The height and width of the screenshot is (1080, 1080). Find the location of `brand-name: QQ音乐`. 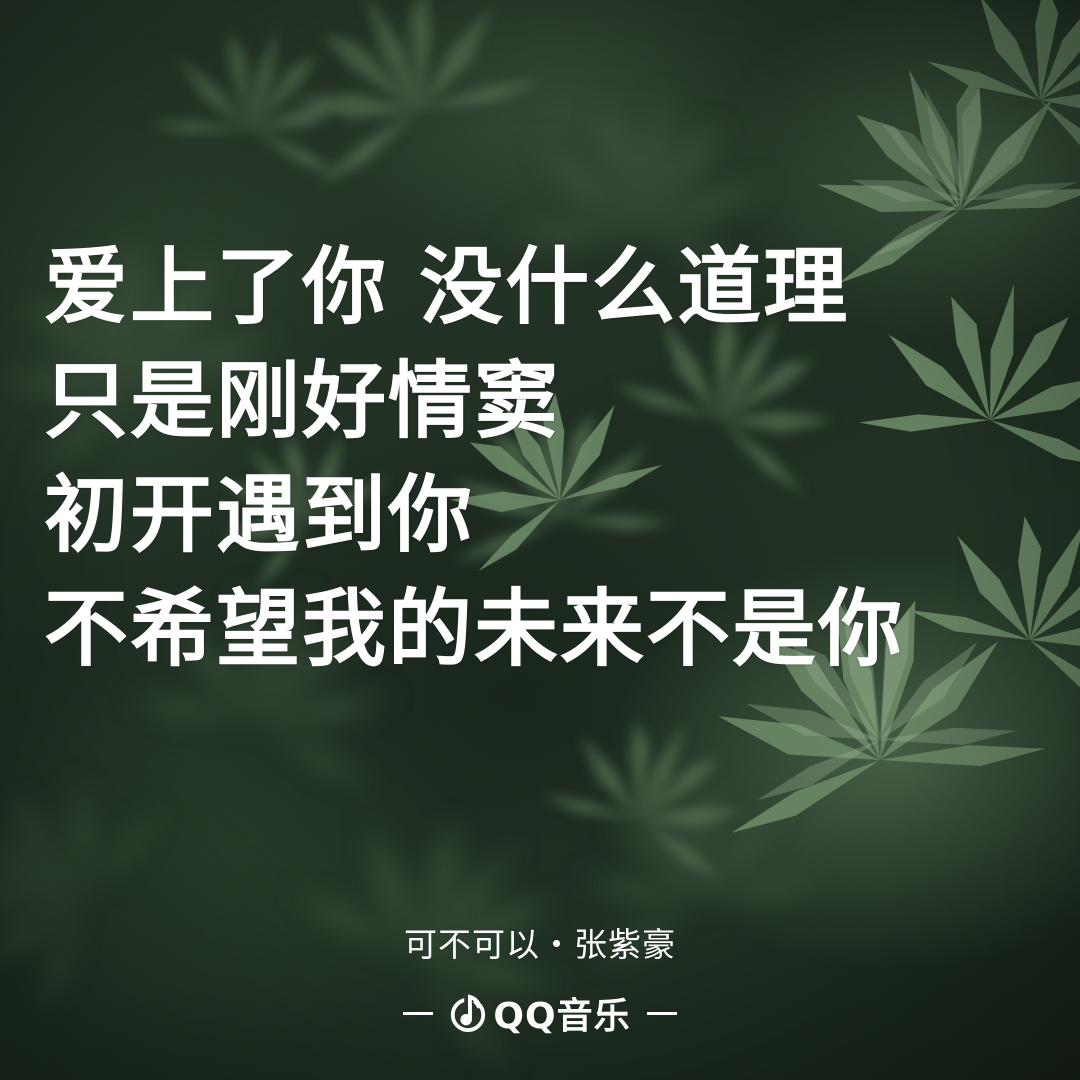

brand-name: QQ音乐 is located at coordinates (562, 1016).